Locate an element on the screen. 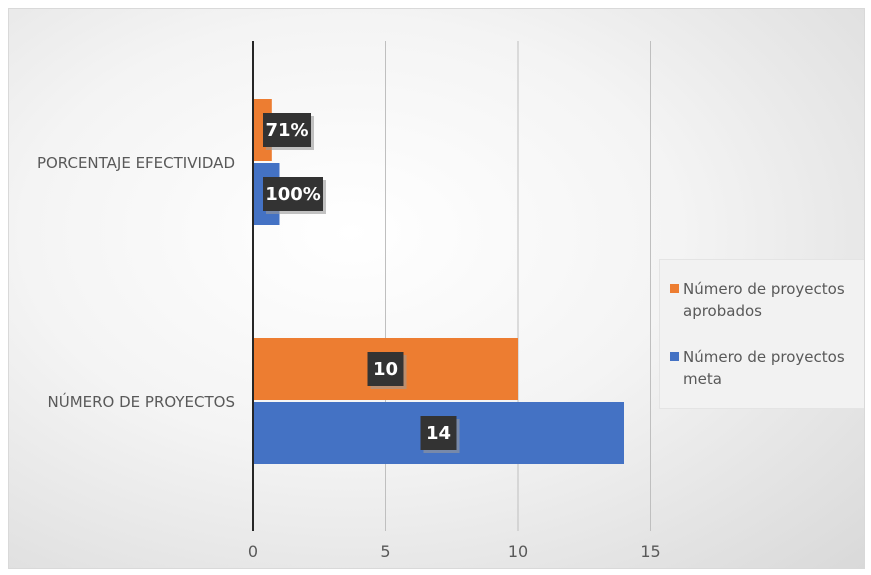 This screenshot has height=575, width=871. data-label: 71% is located at coordinates (288, 131).